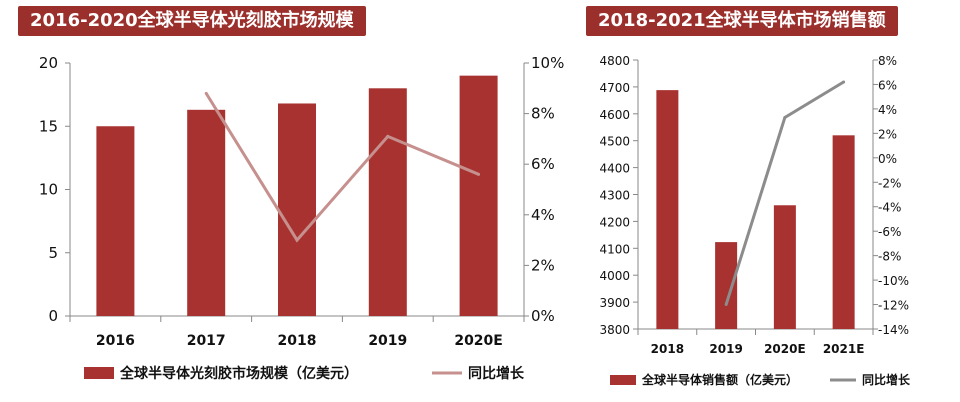  Describe the element at coordinates (623, 380) in the screenshot. I see `chart-2-legend-bar-swatch` at that location.